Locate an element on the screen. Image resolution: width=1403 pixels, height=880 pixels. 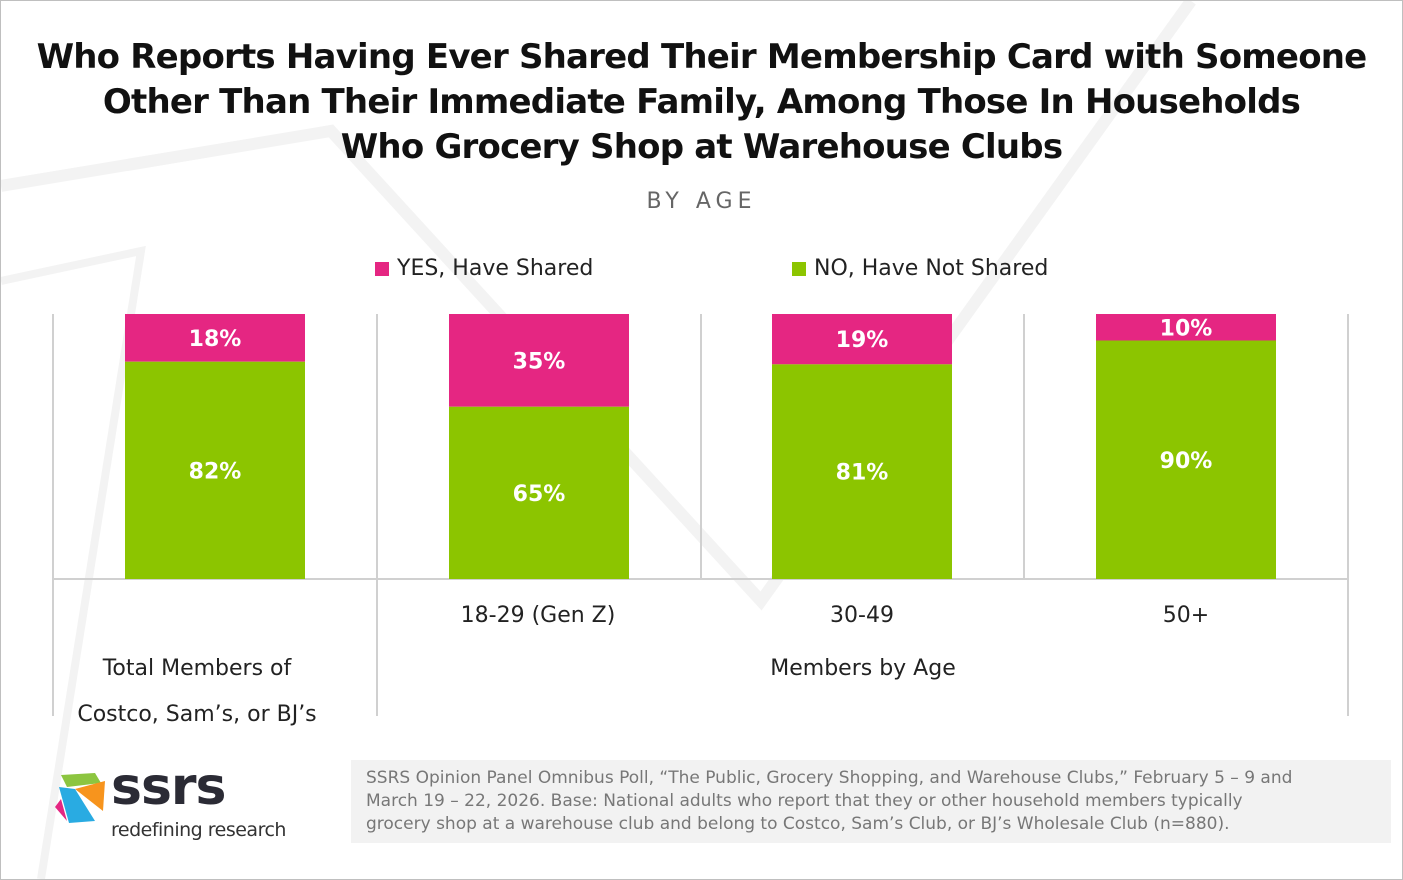
title-line: Who Grocery Shop at Warehouse Clubs is located at coordinates (701, 147).